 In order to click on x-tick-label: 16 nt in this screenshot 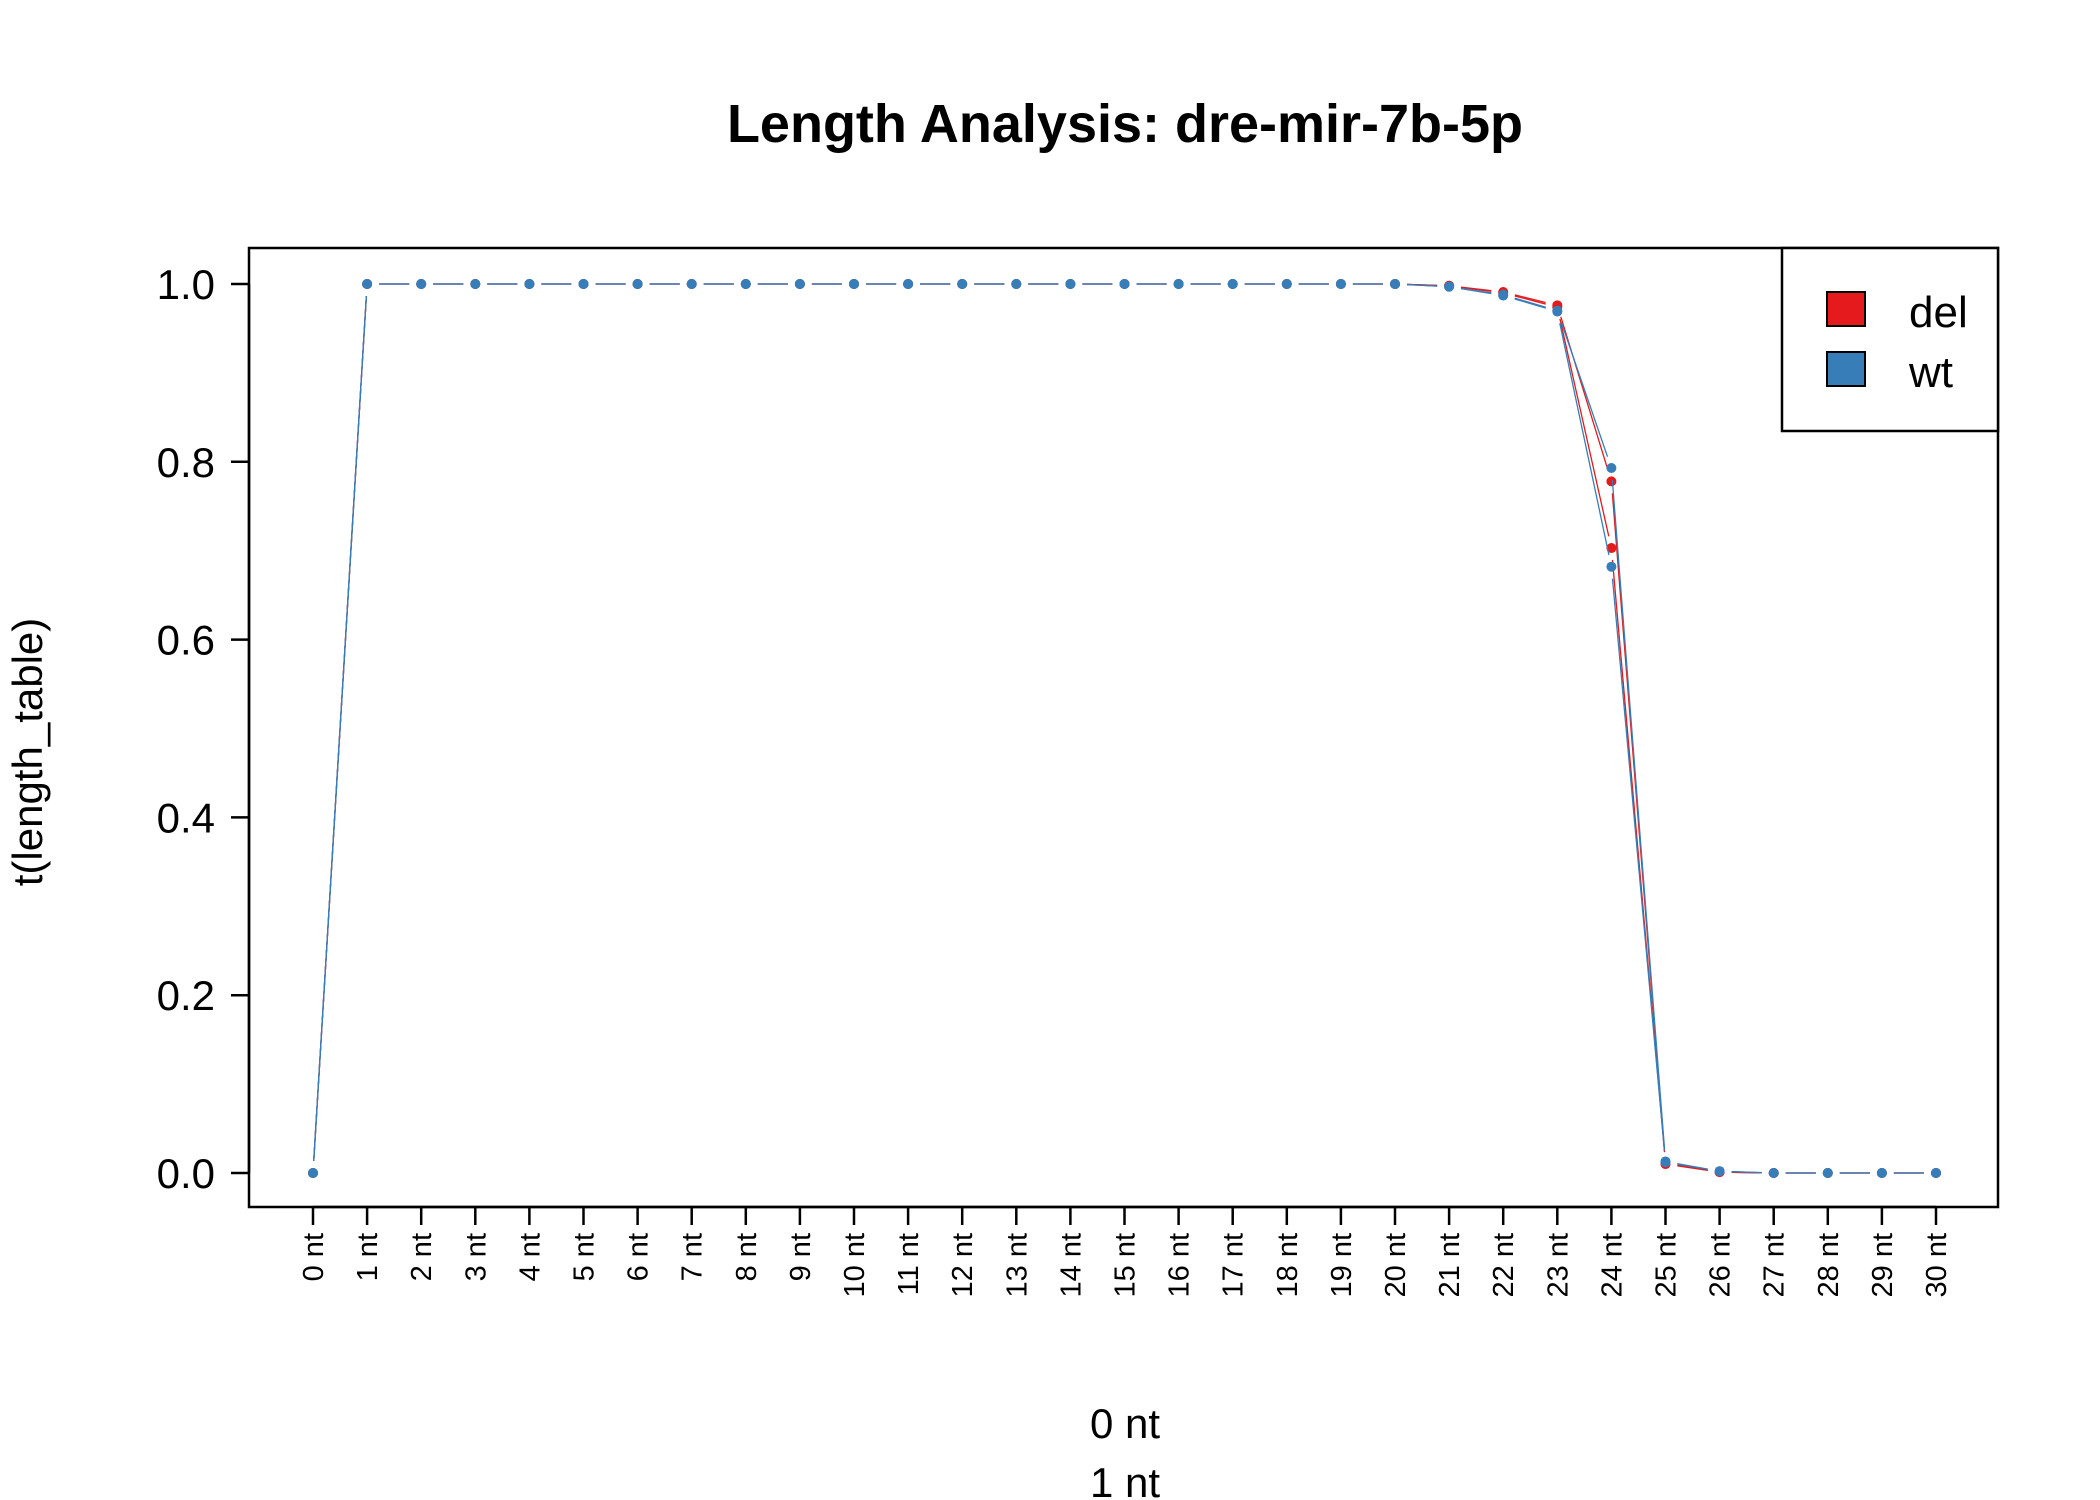, I will do `click(1180, 1265)`.